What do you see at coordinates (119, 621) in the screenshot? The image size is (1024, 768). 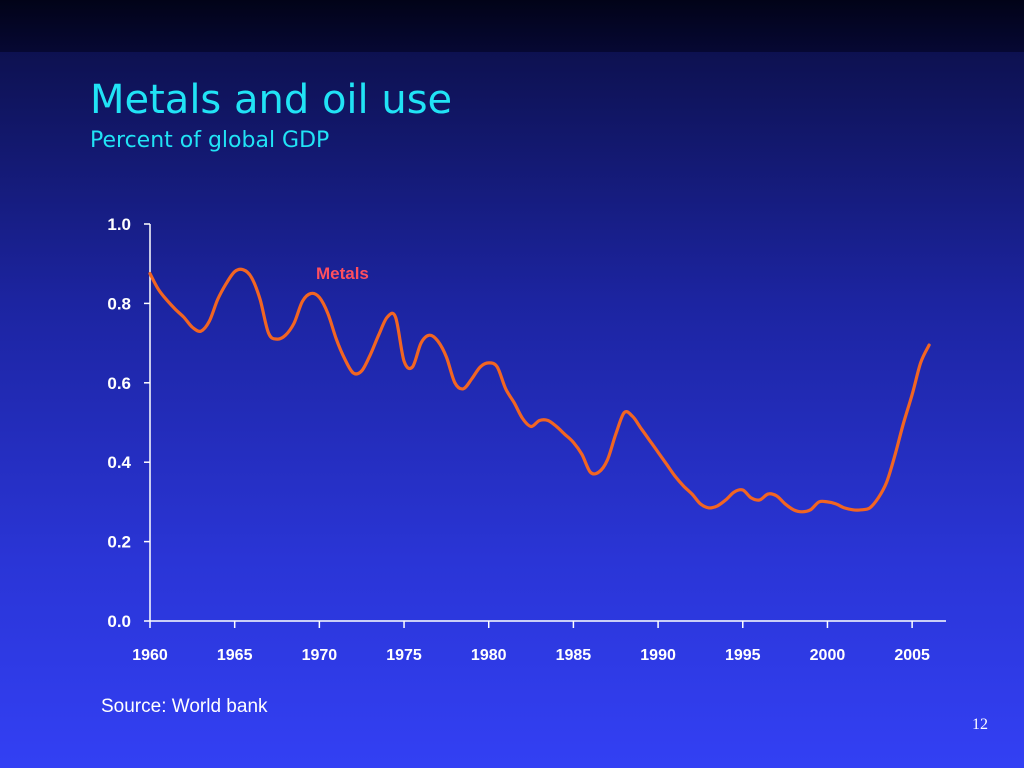 I see `y-tick-label: 0.0` at bounding box center [119, 621].